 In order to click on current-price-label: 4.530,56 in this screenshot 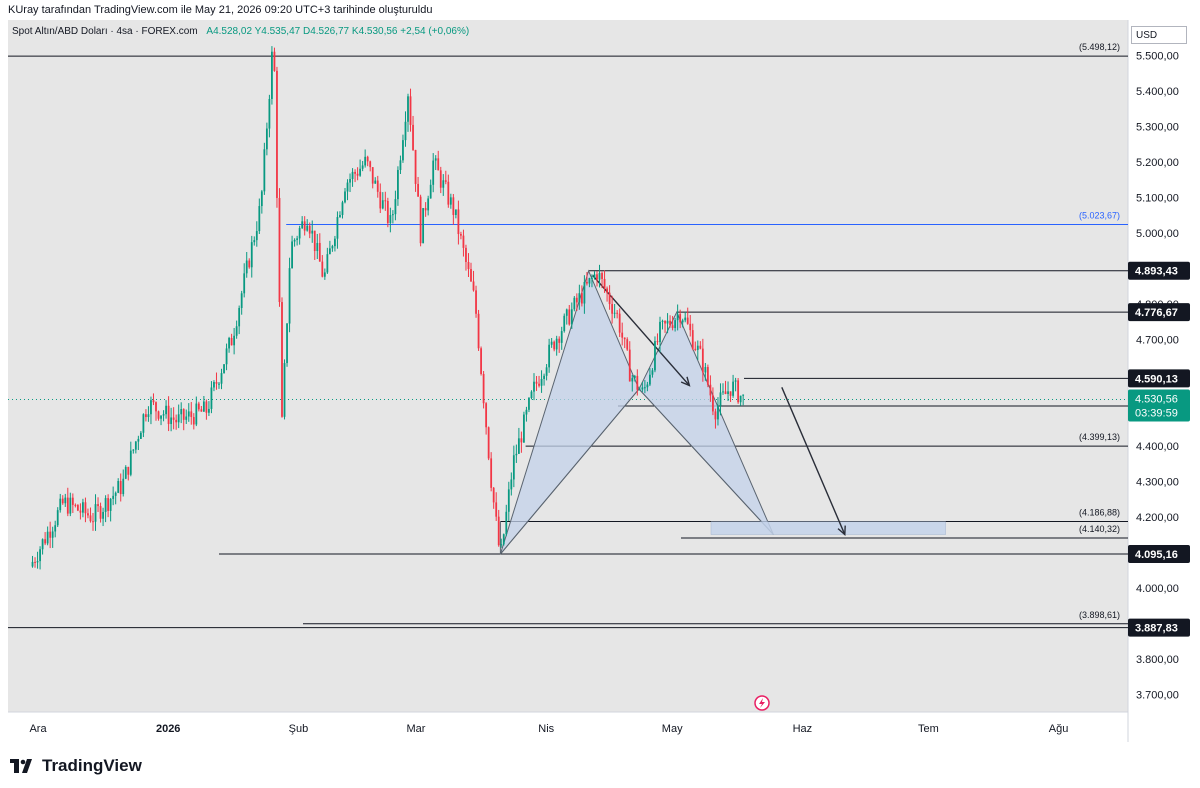, I will do `click(1156, 400)`.